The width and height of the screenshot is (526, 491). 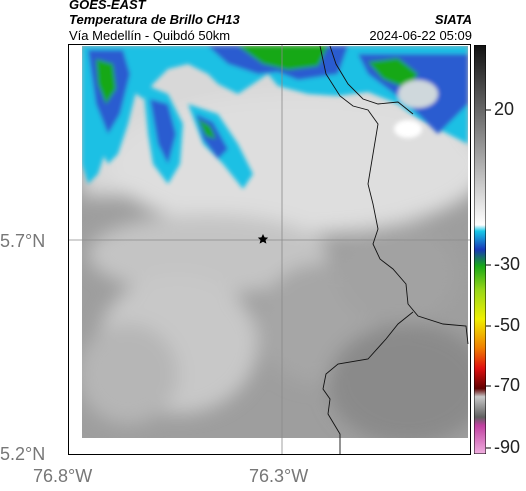 What do you see at coordinates (507, 325) in the screenshot?
I see `colorbar-label: -50` at bounding box center [507, 325].